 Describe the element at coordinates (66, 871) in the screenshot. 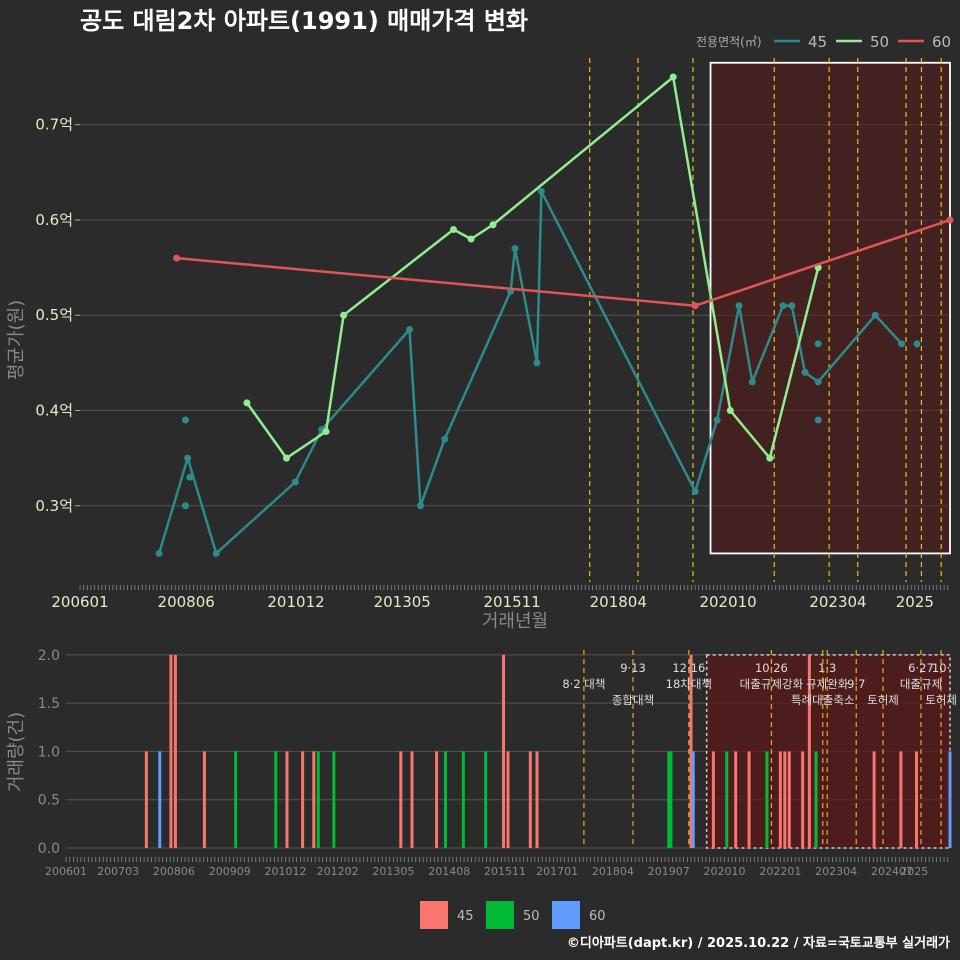

I see `x-tick-label-volume: 200601` at that location.